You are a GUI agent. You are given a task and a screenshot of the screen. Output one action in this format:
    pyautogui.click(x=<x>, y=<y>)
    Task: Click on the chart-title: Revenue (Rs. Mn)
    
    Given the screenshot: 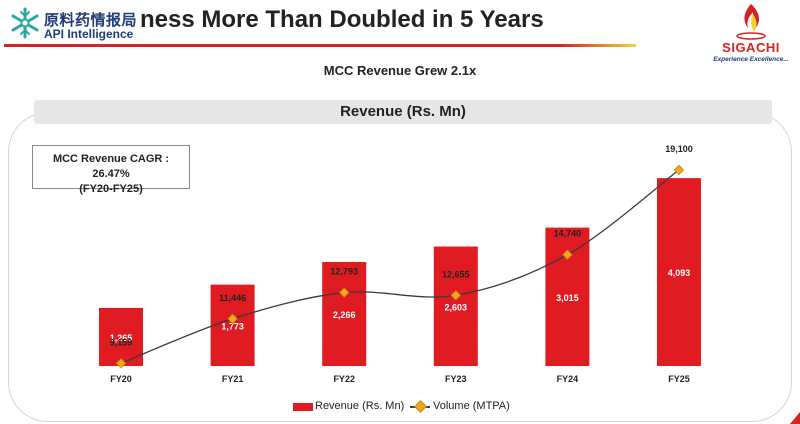 What is the action you would take?
    pyautogui.click(x=403, y=112)
    